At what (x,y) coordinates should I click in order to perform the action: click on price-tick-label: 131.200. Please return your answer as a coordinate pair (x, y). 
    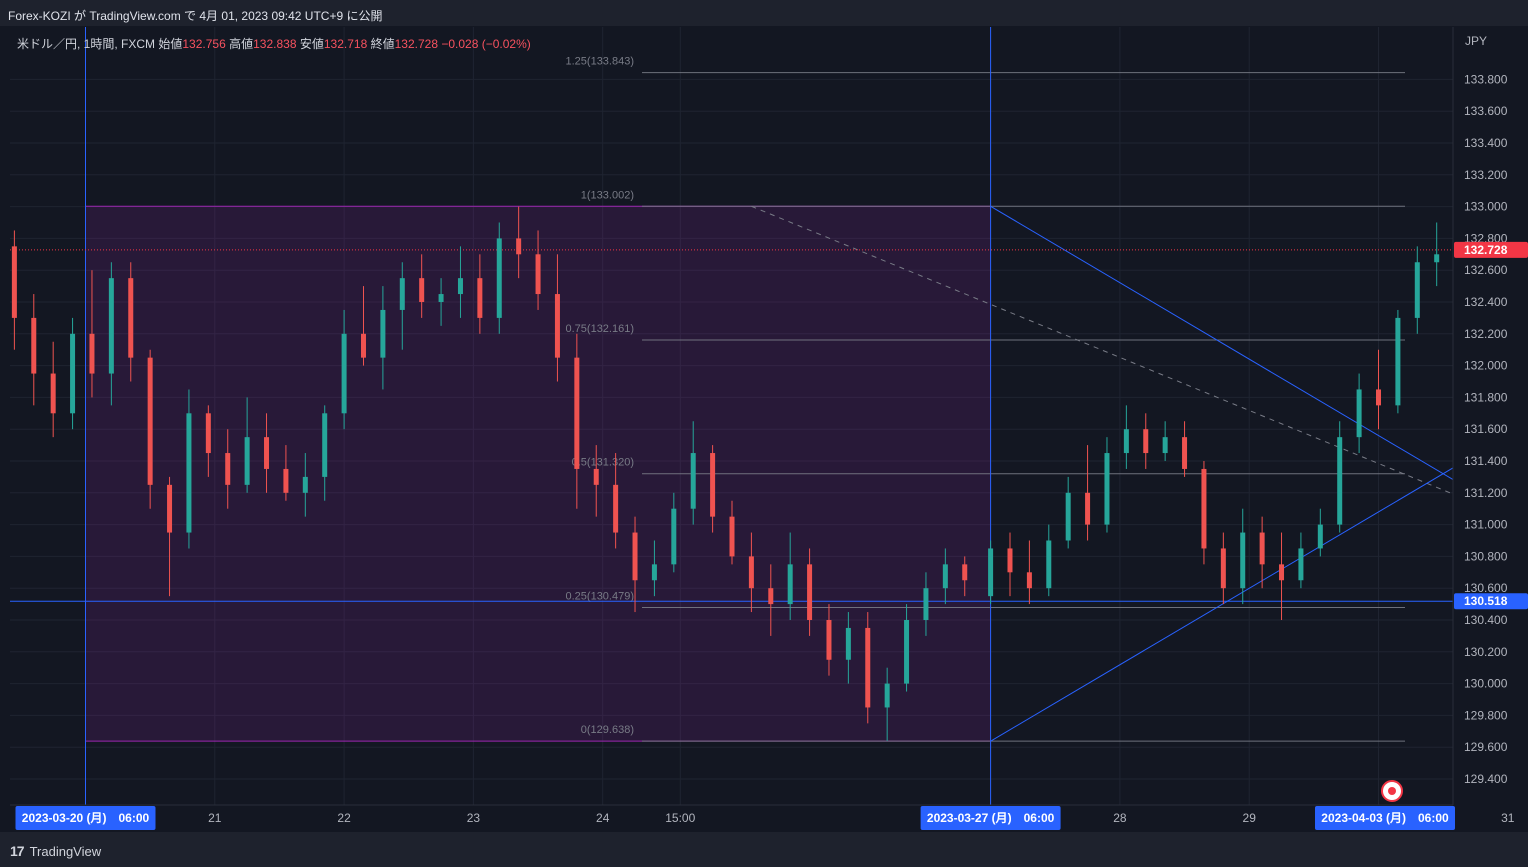
    Looking at the image, I should click on (1486, 493).